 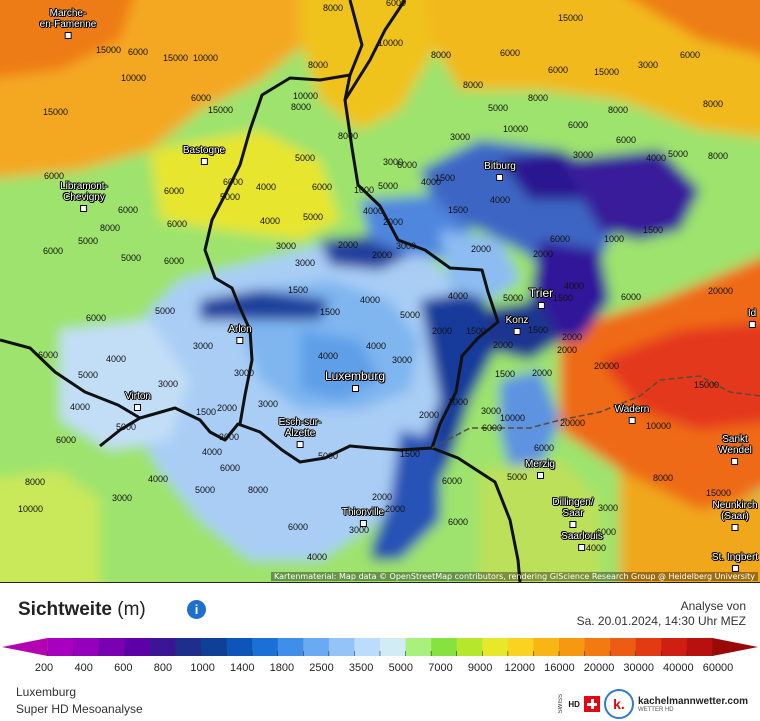 I want to click on city-label: St. Ingbert, so click(x=735, y=562).